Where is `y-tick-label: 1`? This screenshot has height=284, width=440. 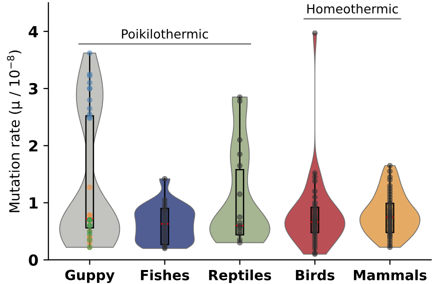 y-tick-label: 1 is located at coordinates (34, 203).